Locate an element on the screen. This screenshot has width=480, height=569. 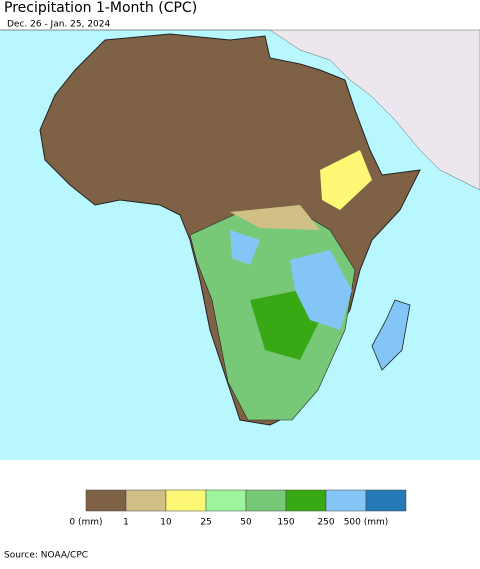
source: Source: NOAA/CPC is located at coordinates (46, 556).